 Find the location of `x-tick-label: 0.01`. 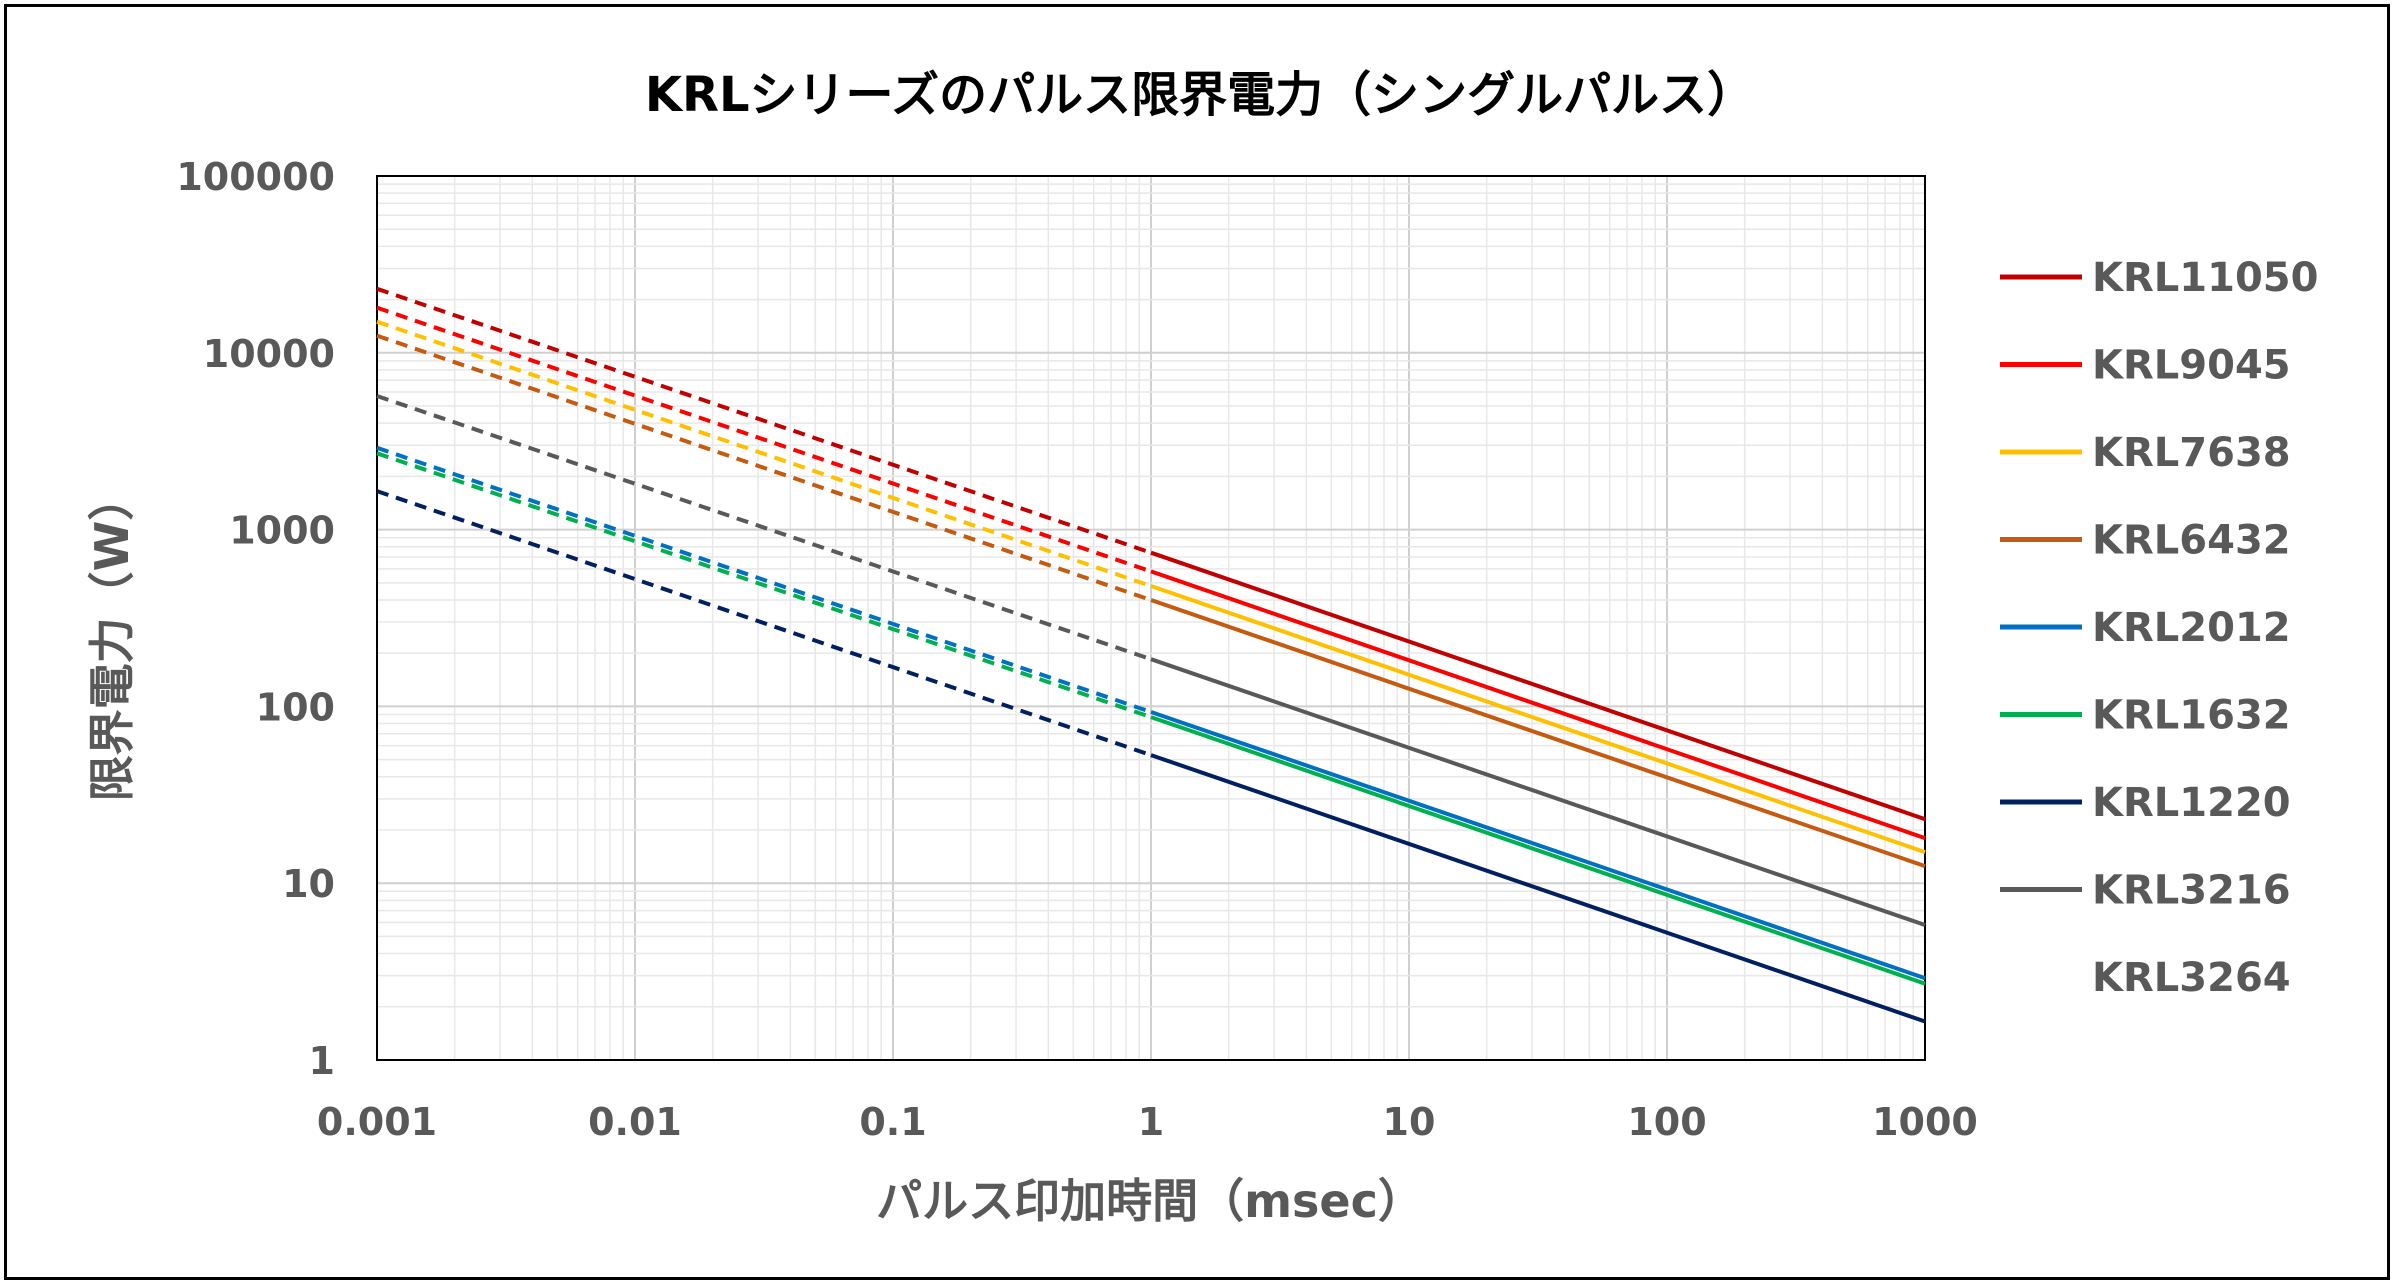

x-tick-label: 0.01 is located at coordinates (635, 1122).